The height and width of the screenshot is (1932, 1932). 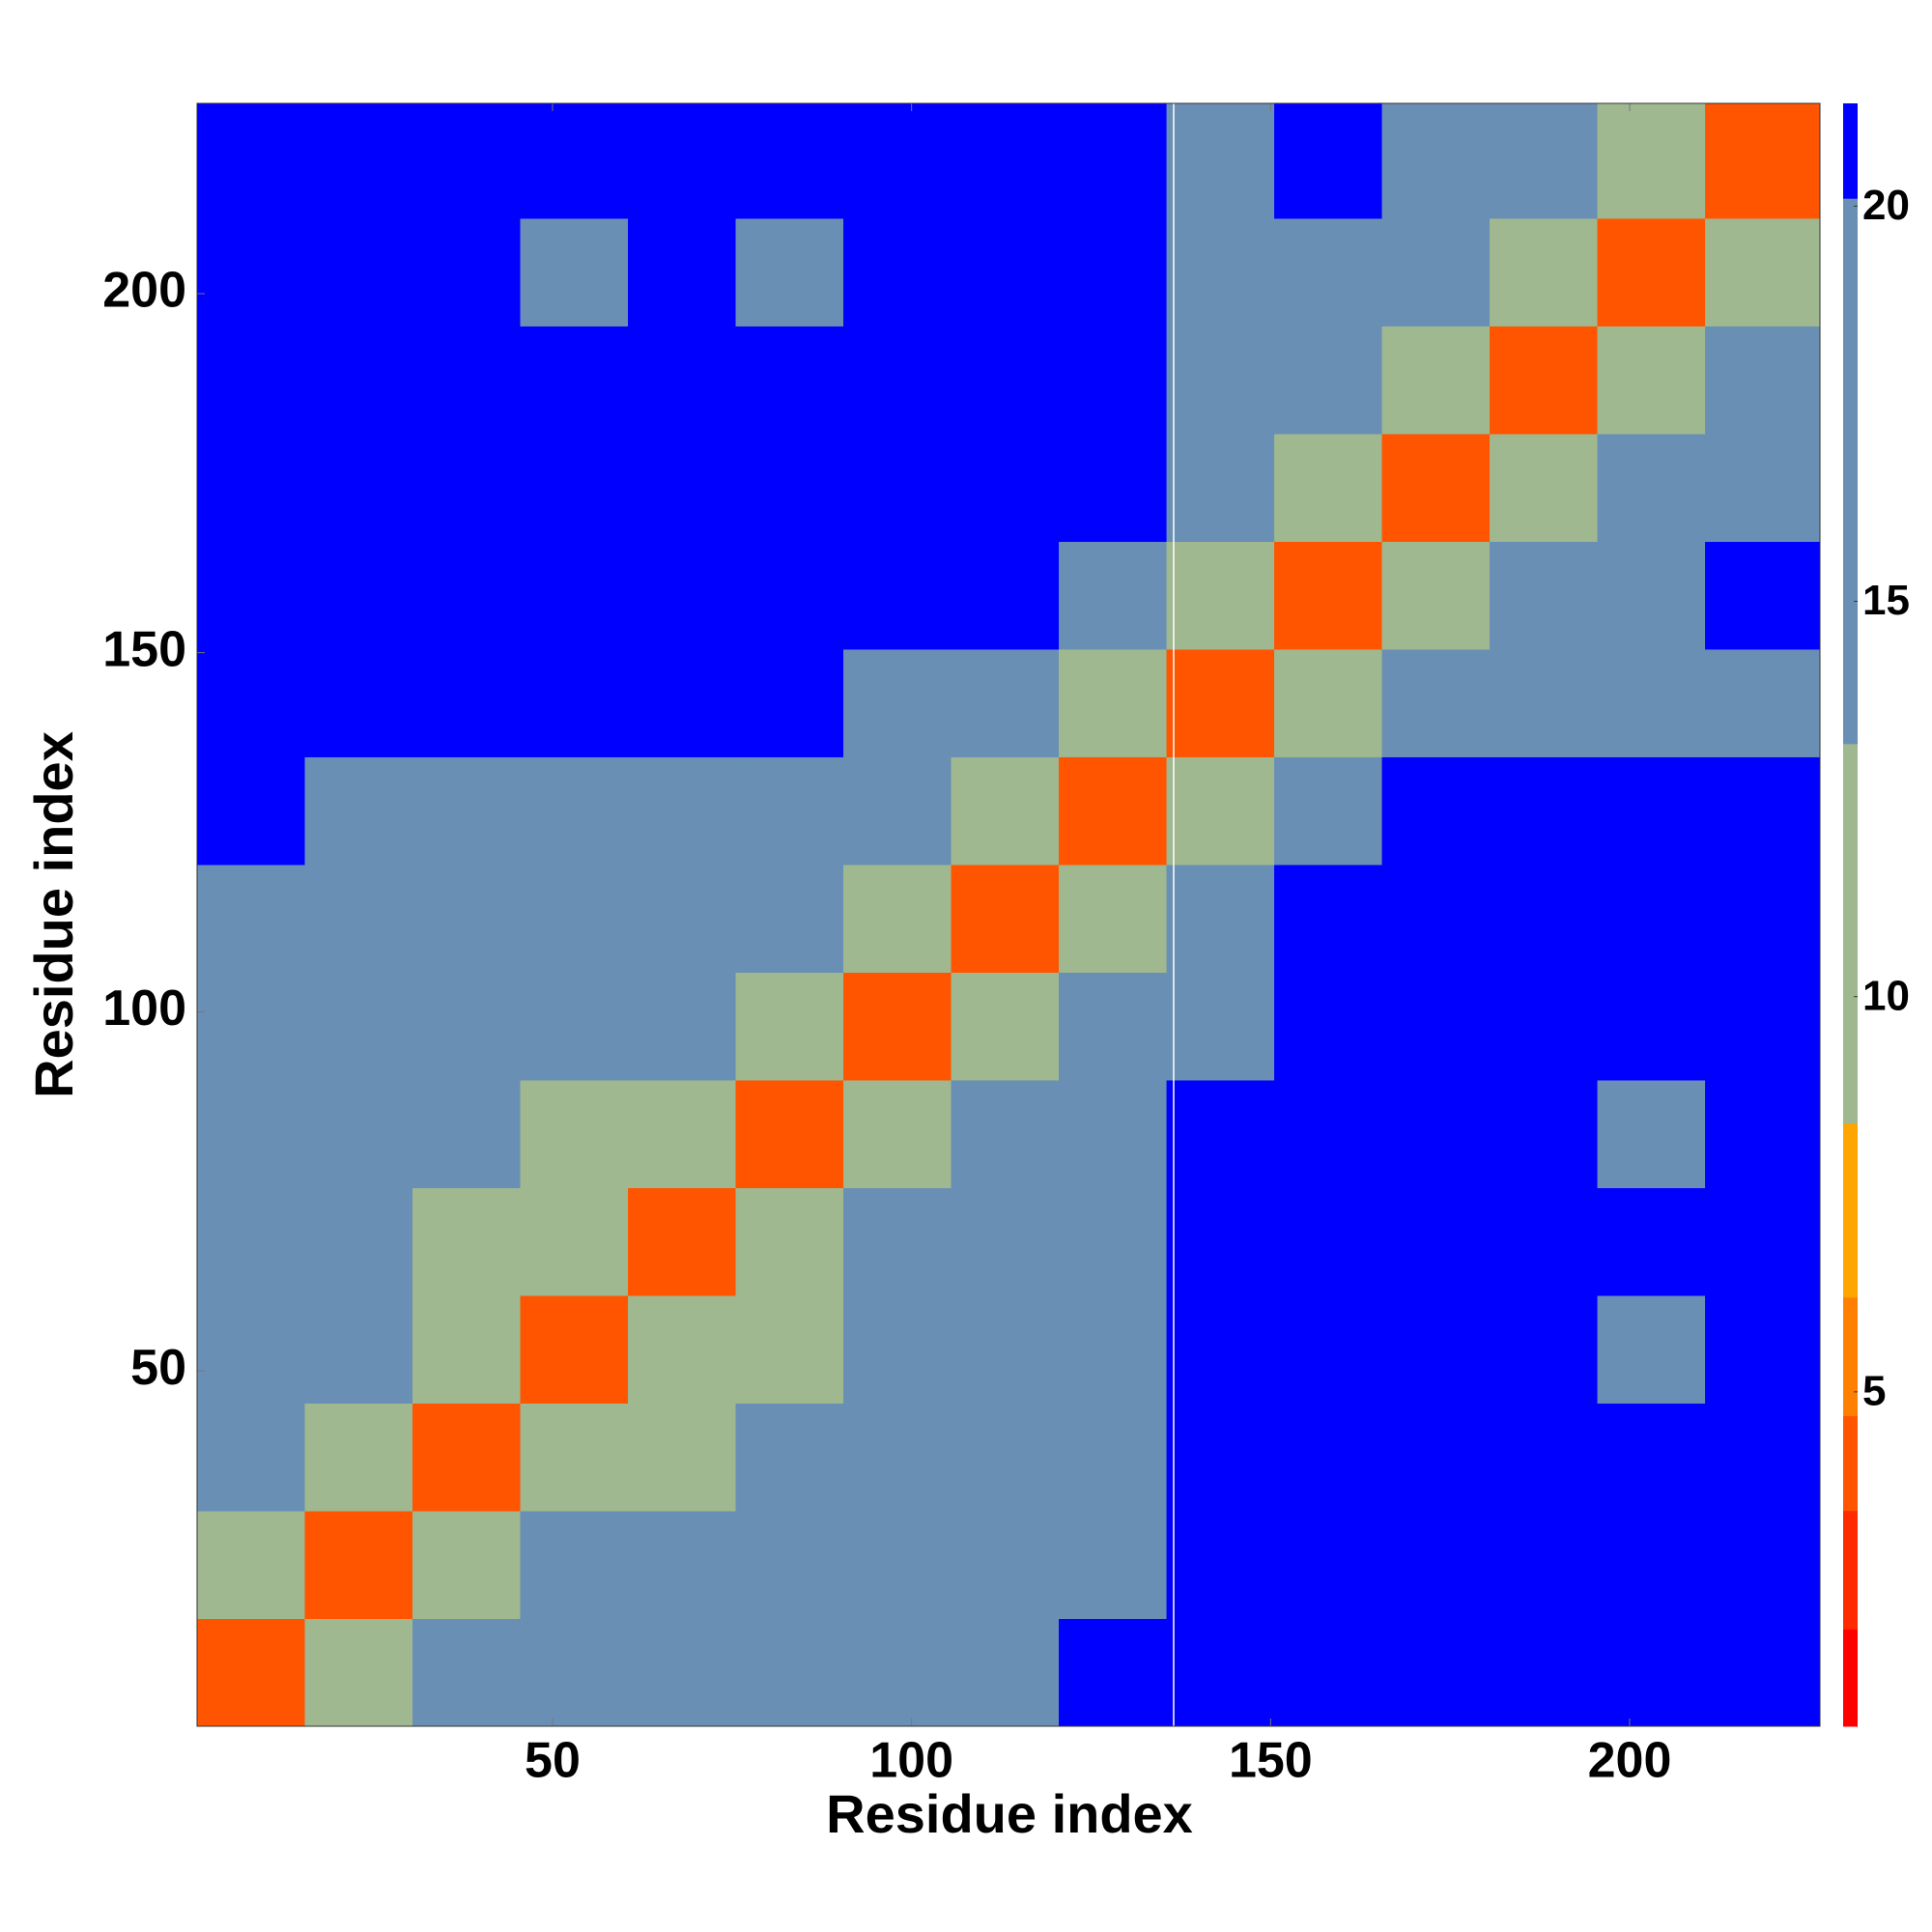 What do you see at coordinates (144, 1008) in the screenshot?
I see `y-tick-label: 100` at bounding box center [144, 1008].